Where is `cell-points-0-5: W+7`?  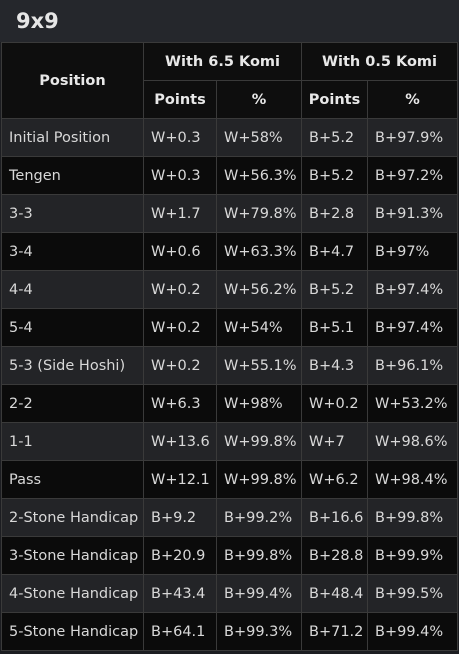
cell-points-0-5: W+7 is located at coordinates (335, 442).